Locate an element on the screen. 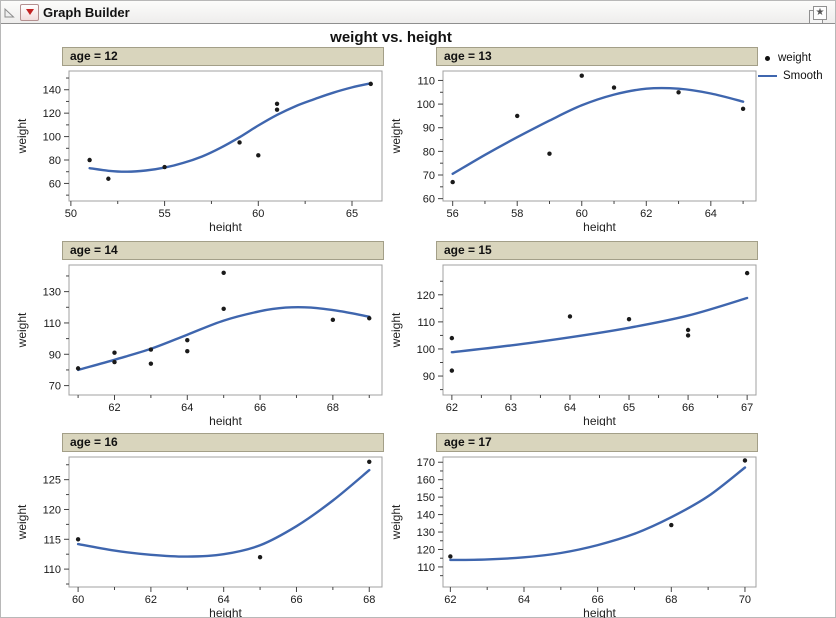 The width and height of the screenshot is (836, 618). svg-text: 125 is located at coordinates (52, 481).